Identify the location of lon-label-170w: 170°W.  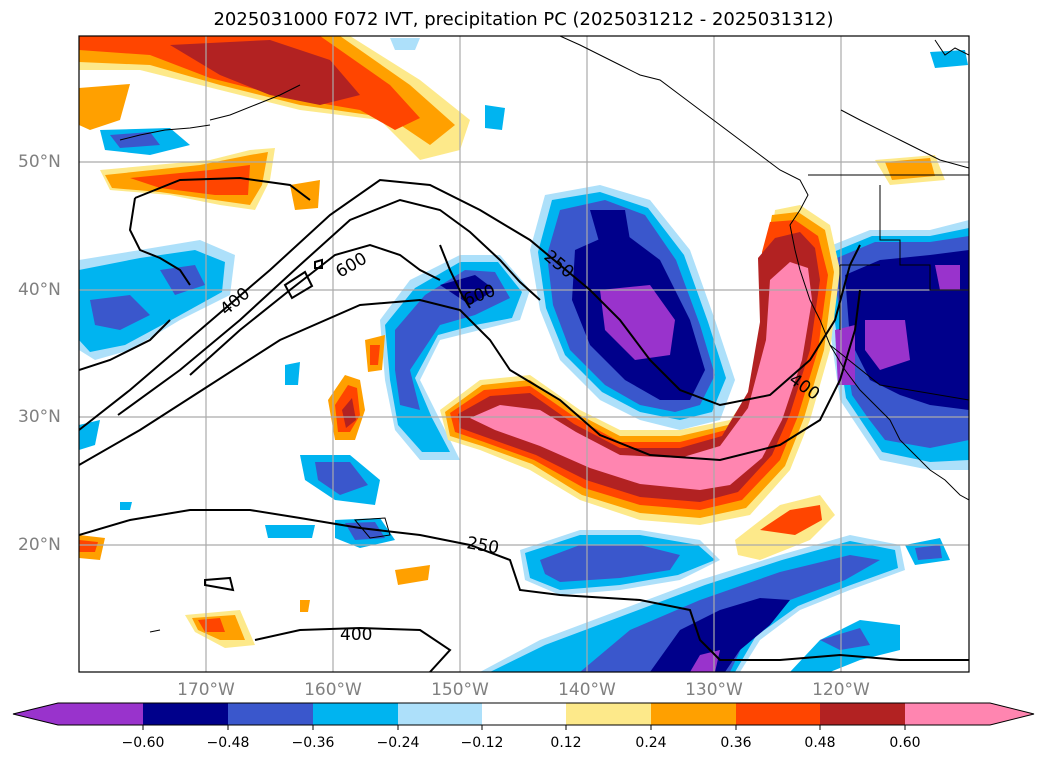
(206, 690).